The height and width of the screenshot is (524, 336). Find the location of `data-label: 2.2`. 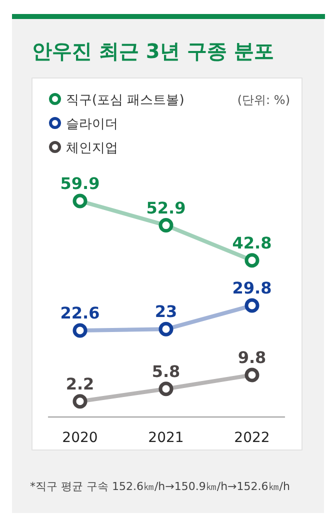

data-label: 2.2 is located at coordinates (80, 384).